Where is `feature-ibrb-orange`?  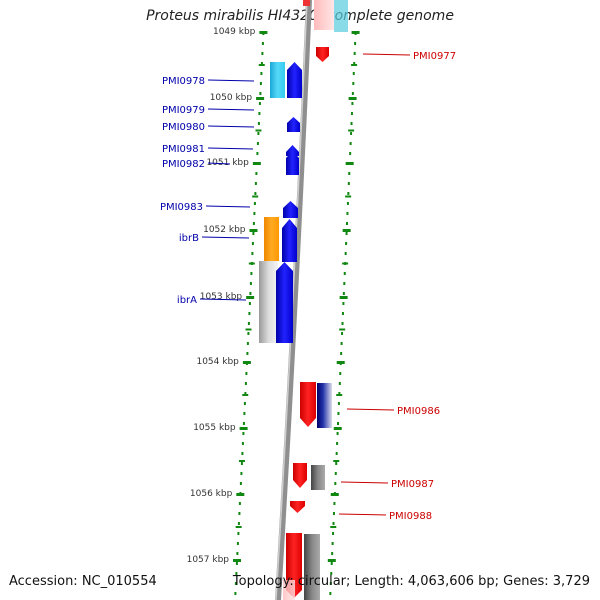 feature-ibrb-orange is located at coordinates (271, 239).